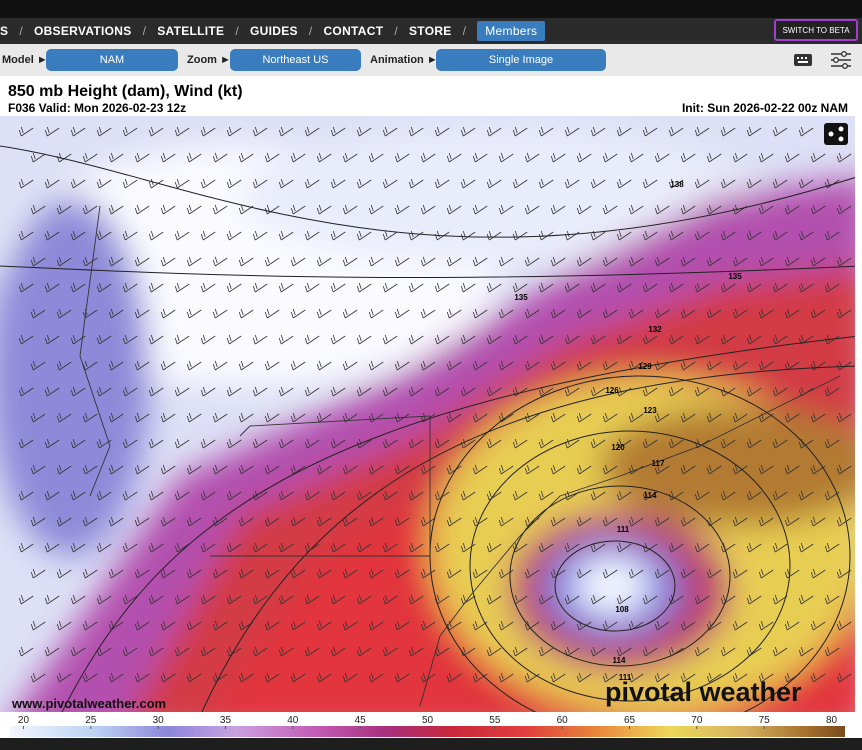  I want to click on members-button: Members, so click(511, 31).